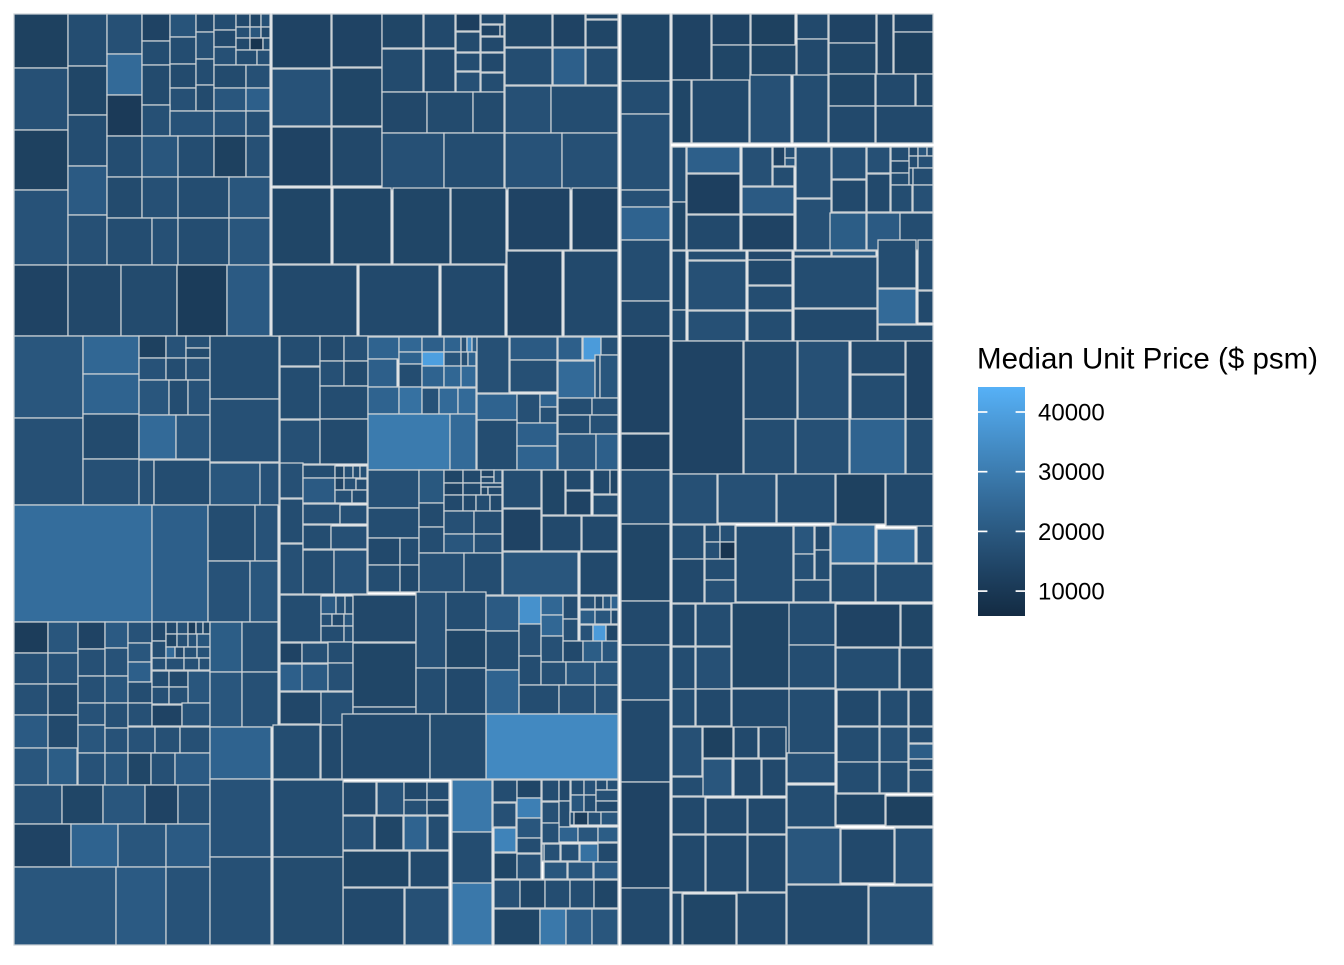  I want to click on svg-text: Median Unit Price ($ psm), so click(1147, 359).